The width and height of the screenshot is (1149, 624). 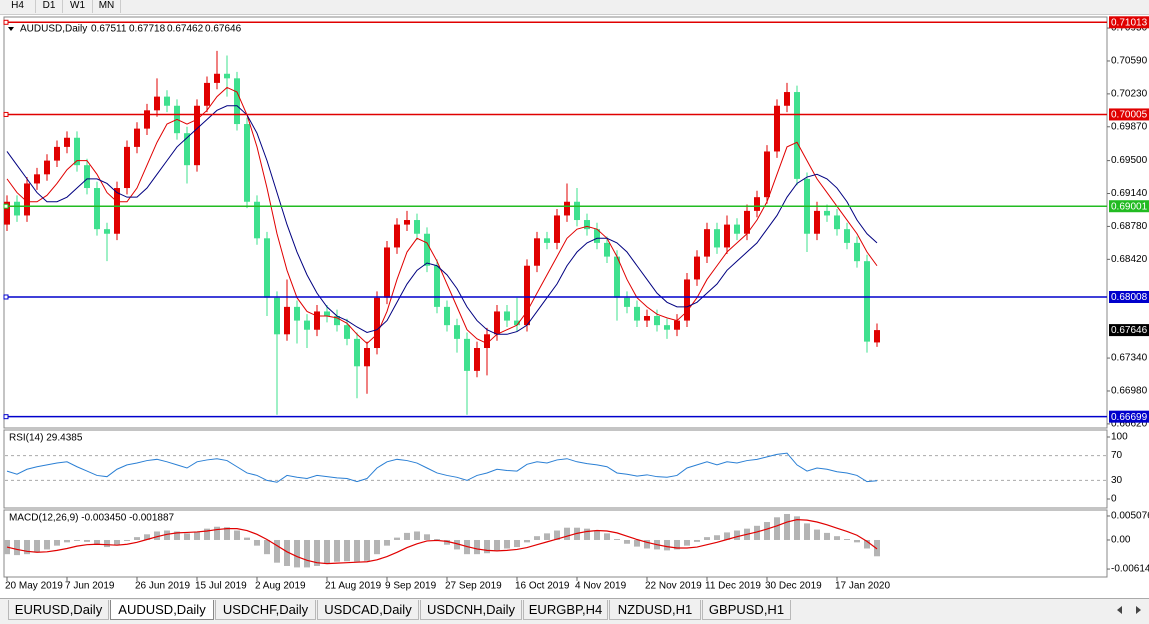 What do you see at coordinates (368, 610) in the screenshot?
I see `chart-tab: USDCAD,Daily` at bounding box center [368, 610].